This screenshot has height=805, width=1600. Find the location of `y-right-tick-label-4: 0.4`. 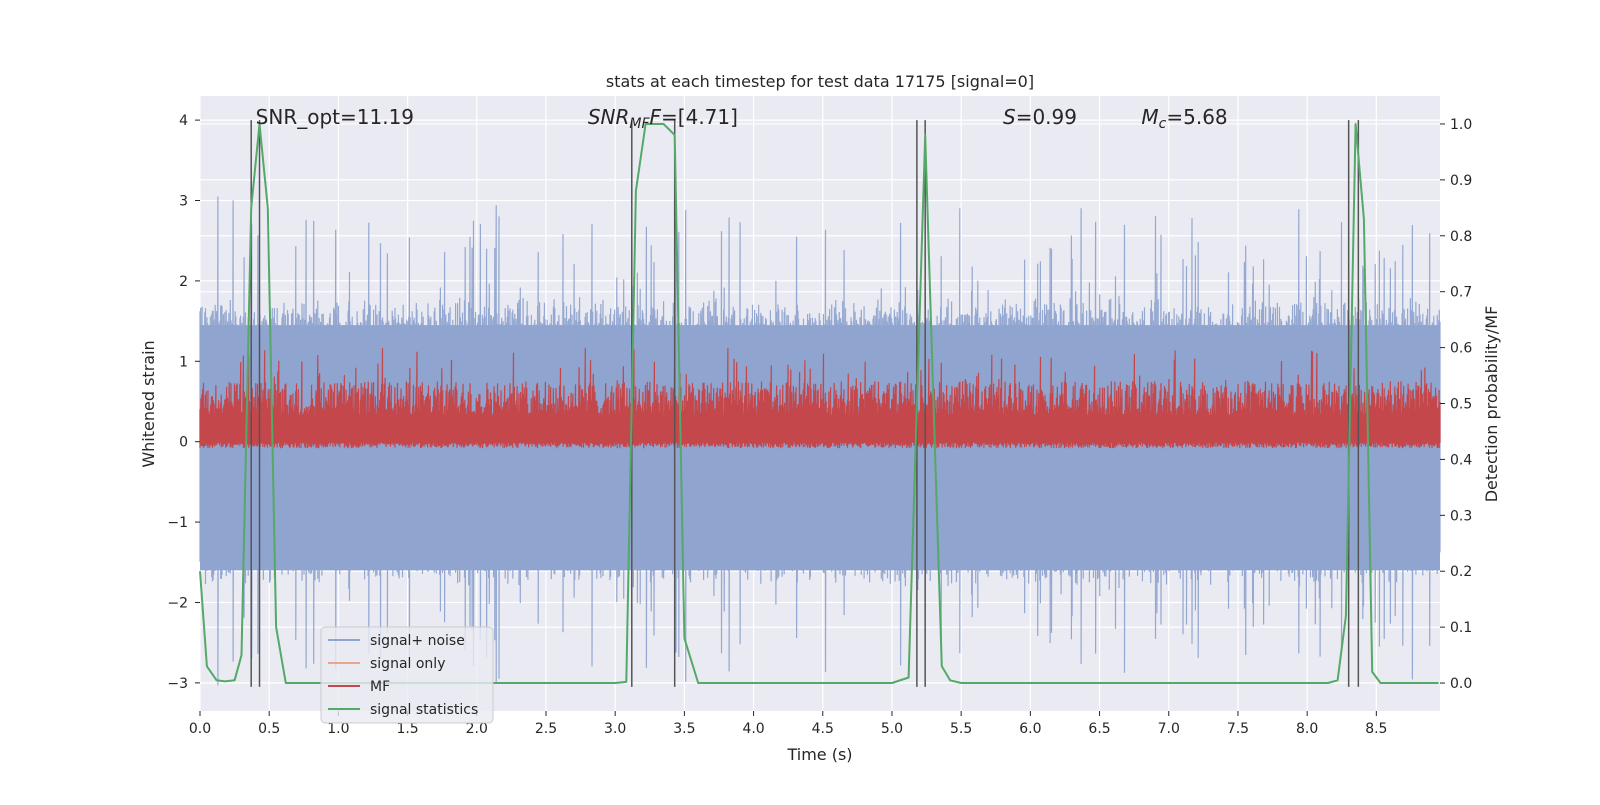

y-right-tick-label-4: 0.4 is located at coordinates (1461, 460).